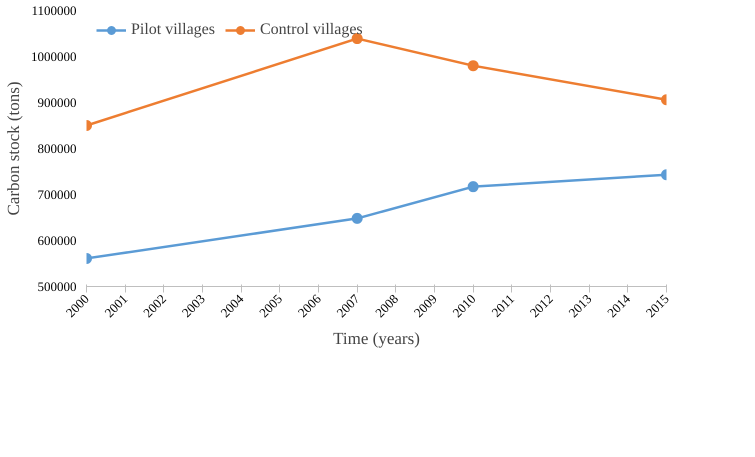  I want to click on y-tick-label: 900000, so click(57, 102).